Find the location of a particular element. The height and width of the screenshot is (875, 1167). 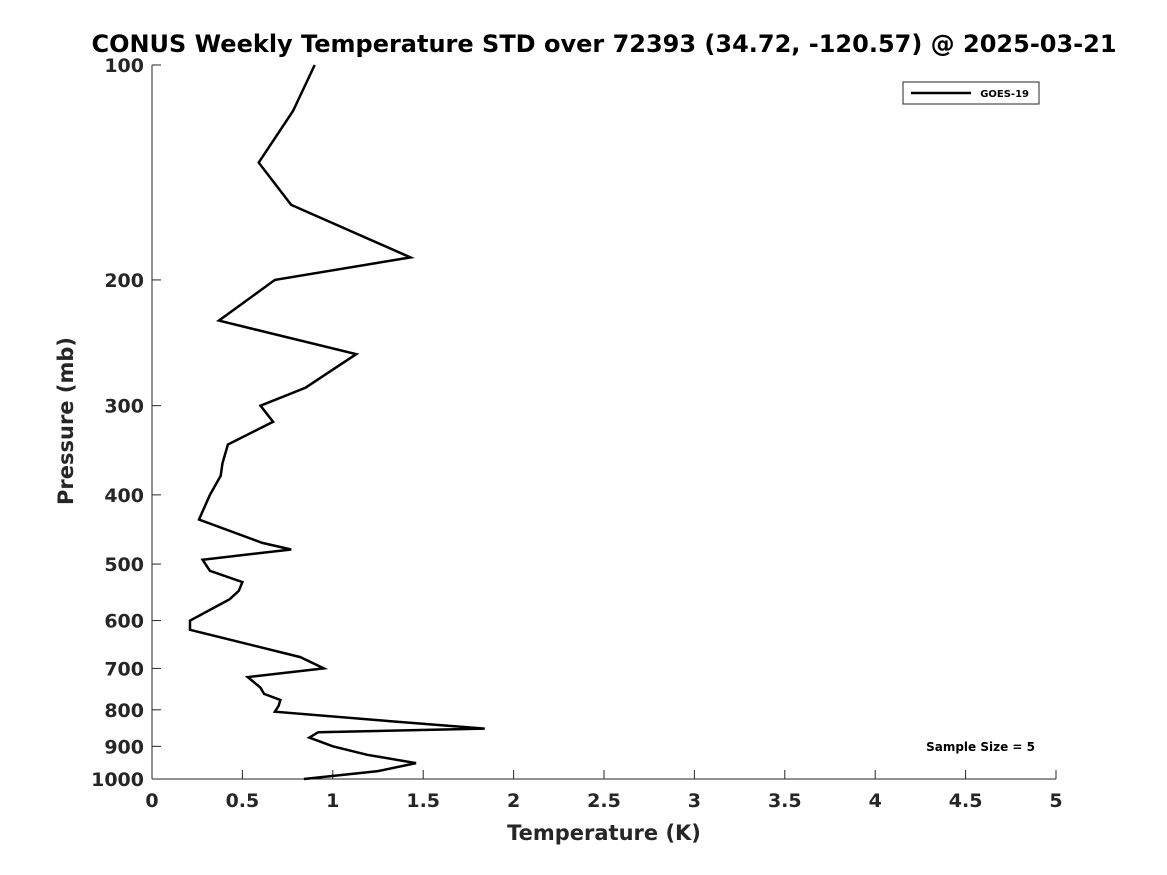

x-tick-label: 4.5 is located at coordinates (966, 801).